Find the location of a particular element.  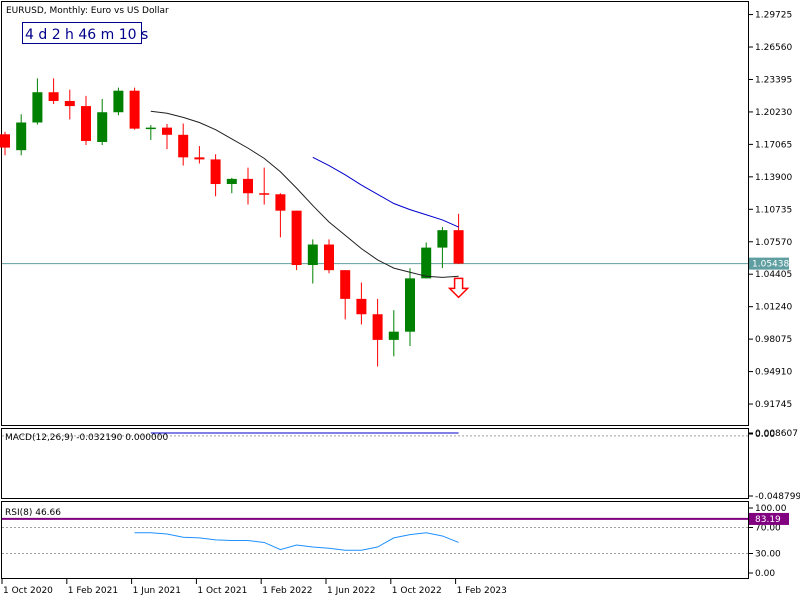

price-tick-label: 1.17065 is located at coordinates (773, 145).